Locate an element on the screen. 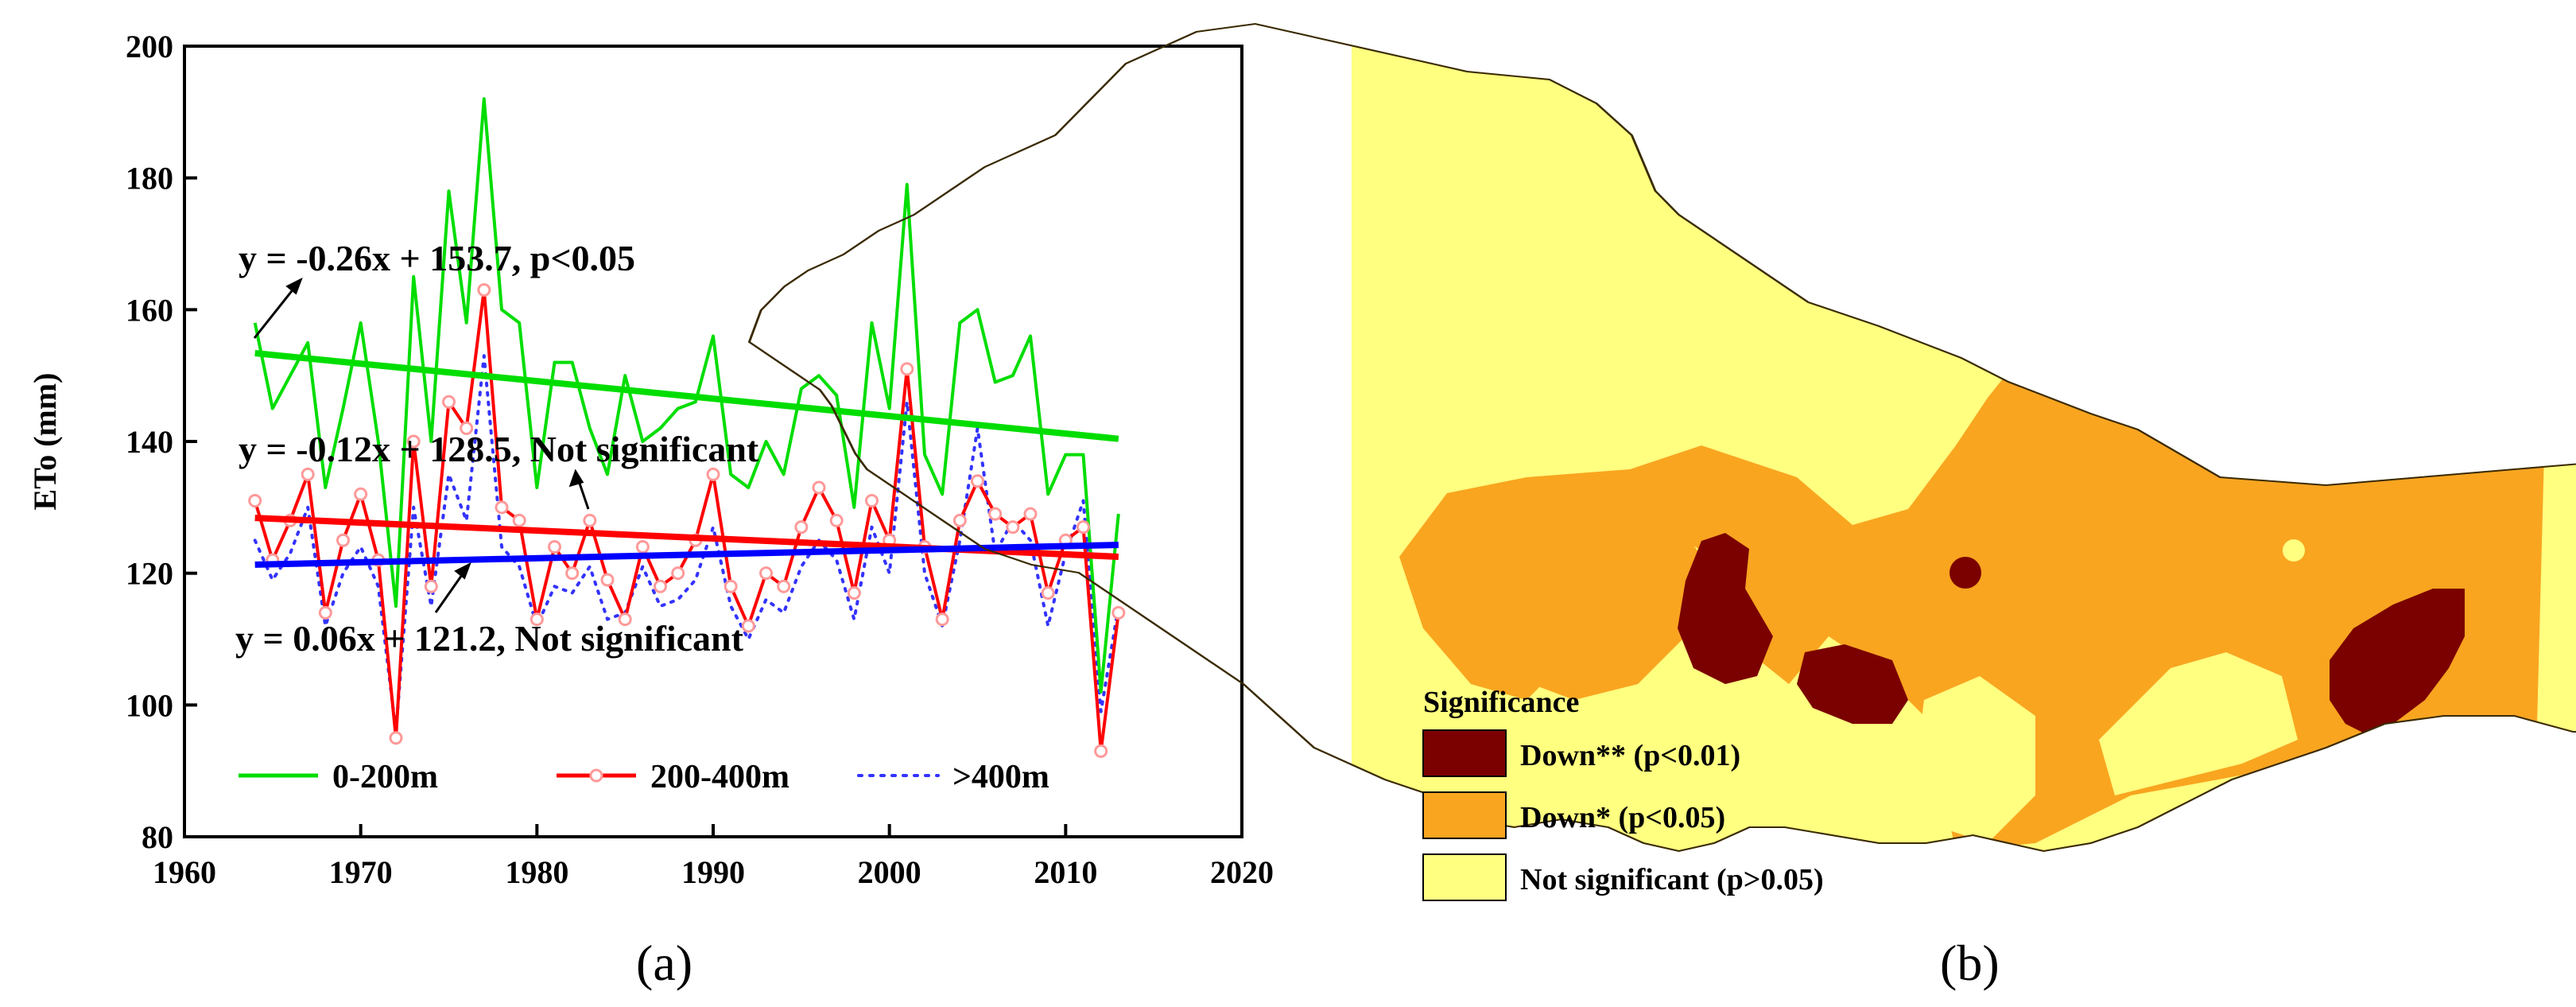 Image resolution: width=2576 pixels, height=1007 pixels. y-axis-ticks: 80 100 120 140 160 180 200 is located at coordinates (161, 442).